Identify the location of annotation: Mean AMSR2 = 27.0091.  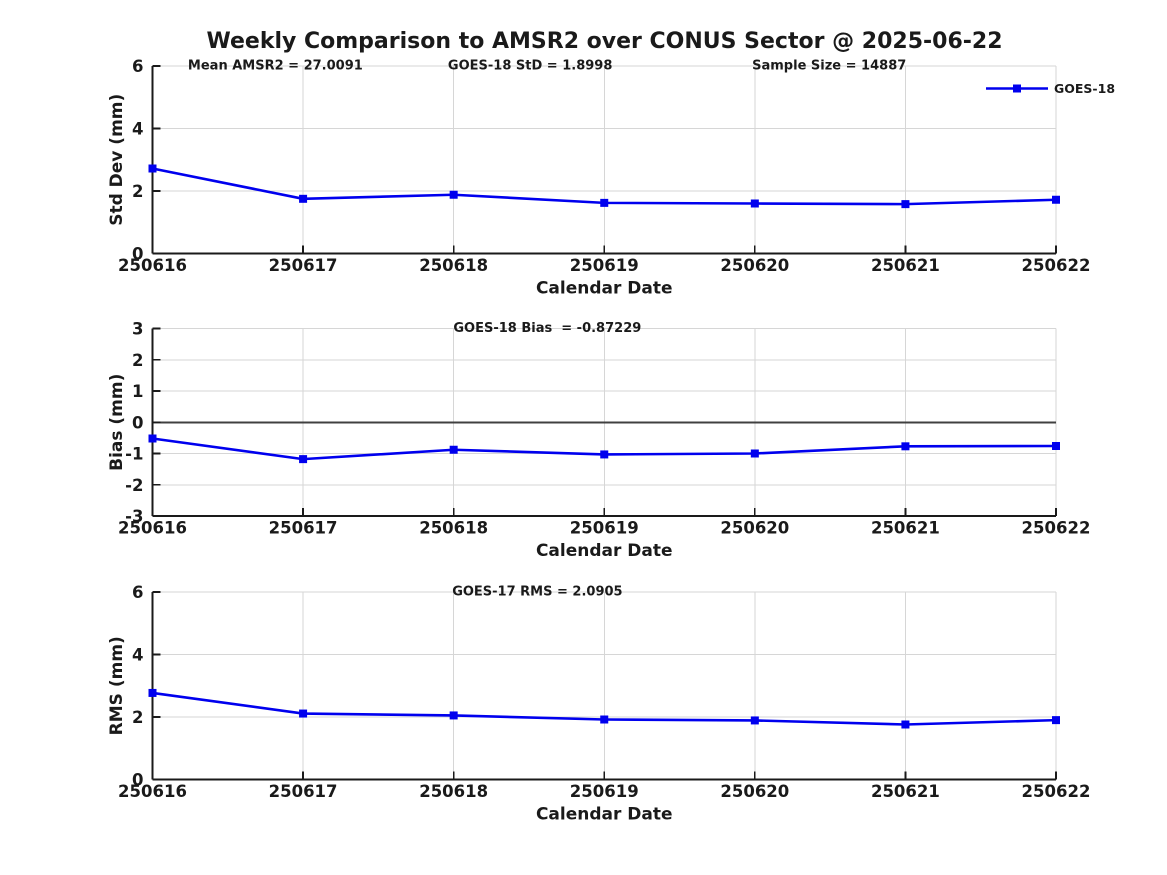
(275, 66).